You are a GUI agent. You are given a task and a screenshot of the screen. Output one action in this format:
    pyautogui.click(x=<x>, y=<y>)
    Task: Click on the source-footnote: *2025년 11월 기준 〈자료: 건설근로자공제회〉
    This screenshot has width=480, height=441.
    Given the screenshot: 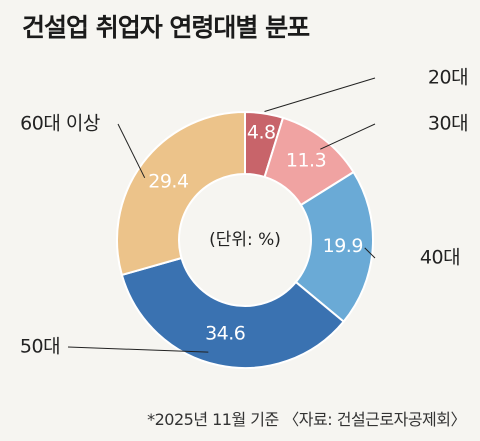 What is the action you would take?
    pyautogui.click(x=306, y=419)
    